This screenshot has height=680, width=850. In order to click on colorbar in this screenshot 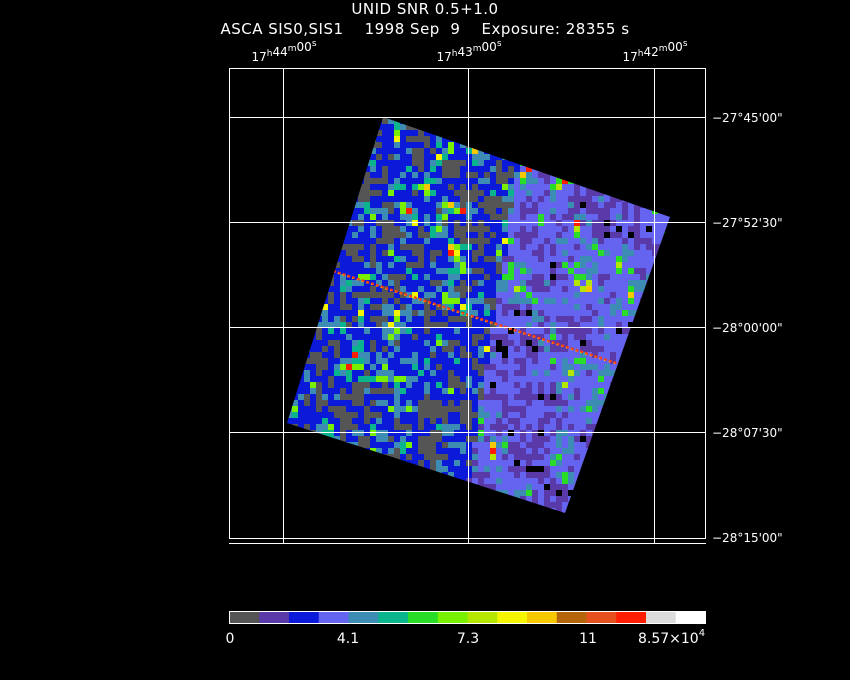, I will do `click(467, 617)`.